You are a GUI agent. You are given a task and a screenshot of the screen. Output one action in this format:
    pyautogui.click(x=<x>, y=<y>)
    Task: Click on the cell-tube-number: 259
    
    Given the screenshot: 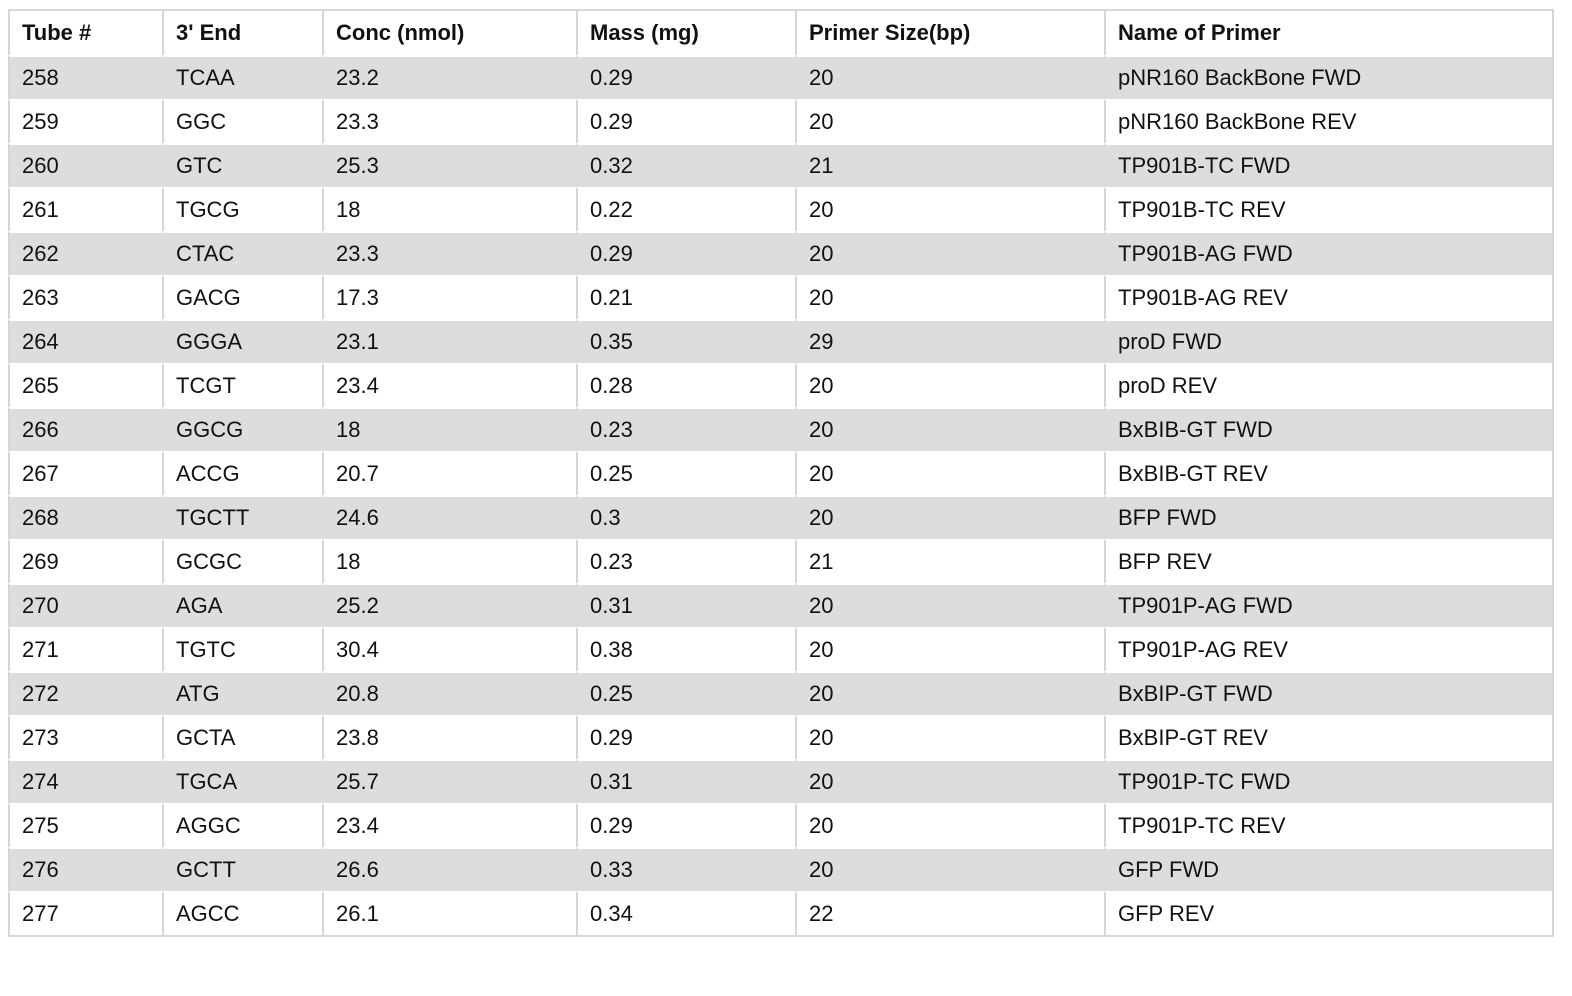 What is the action you would take?
    pyautogui.click(x=85, y=121)
    